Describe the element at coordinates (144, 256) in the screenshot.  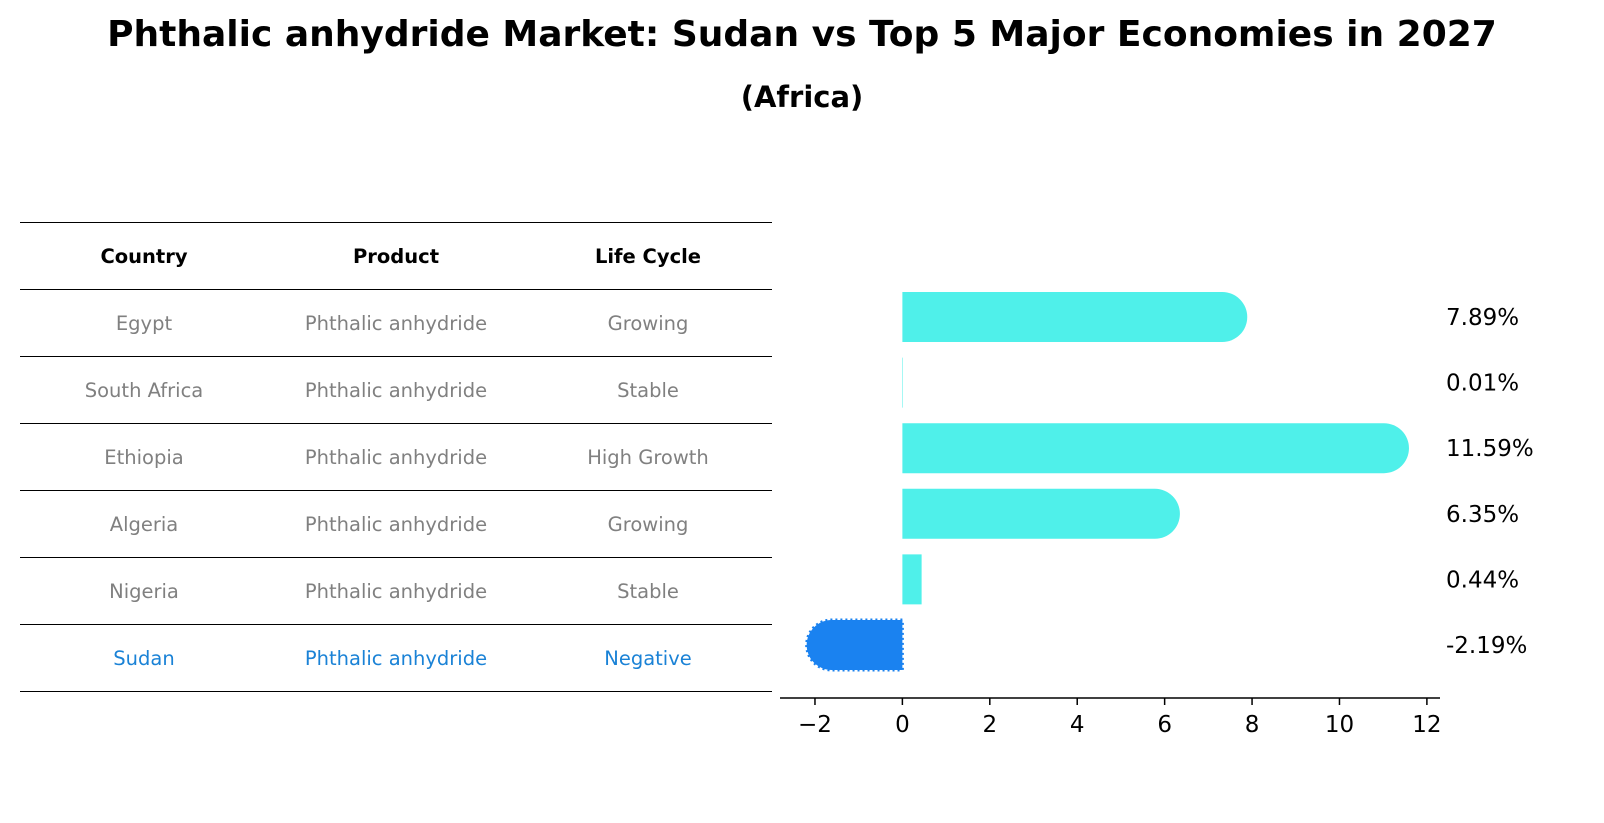
I see `header-country: Country` at that location.